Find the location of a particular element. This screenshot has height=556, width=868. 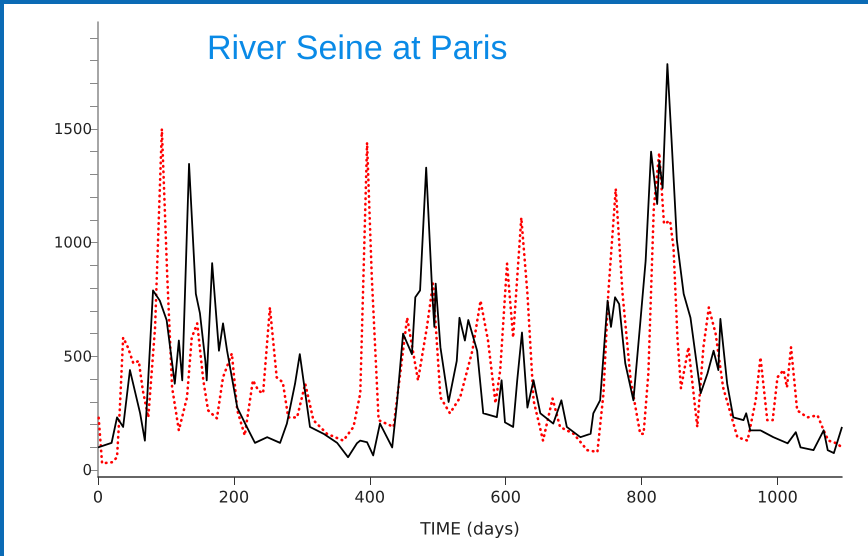

y-tick-label: 0 is located at coordinates (87, 470).